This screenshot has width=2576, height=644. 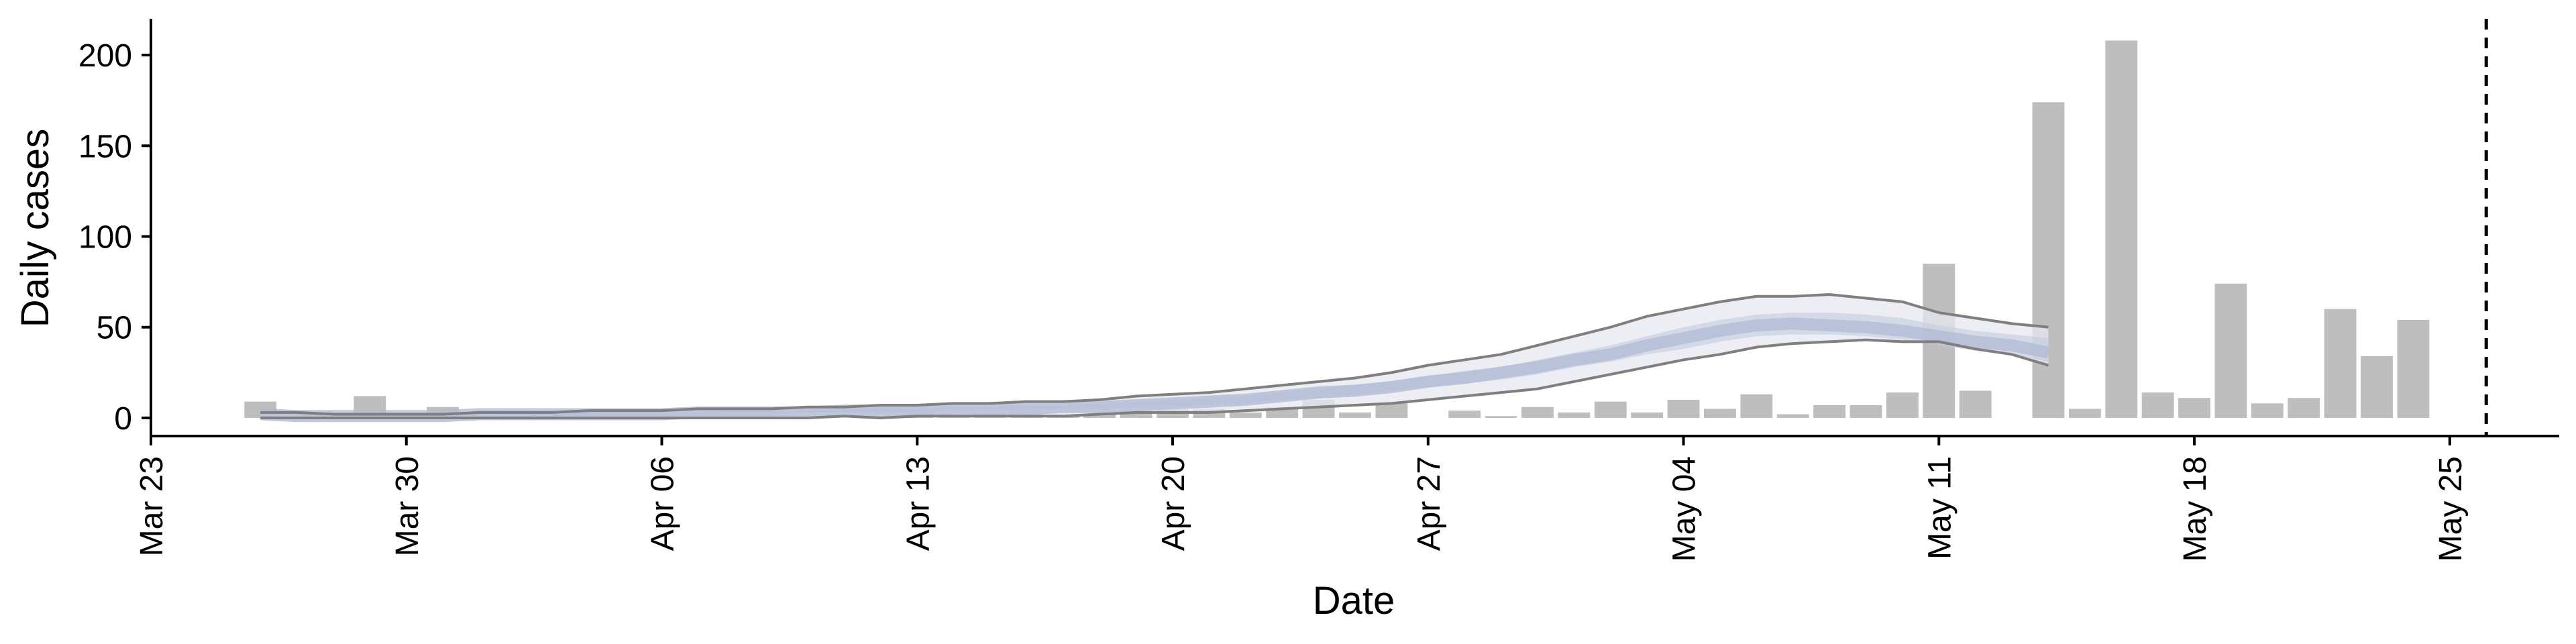 What do you see at coordinates (1939, 507) in the screenshot?
I see `x-tick-label: May 11` at bounding box center [1939, 507].